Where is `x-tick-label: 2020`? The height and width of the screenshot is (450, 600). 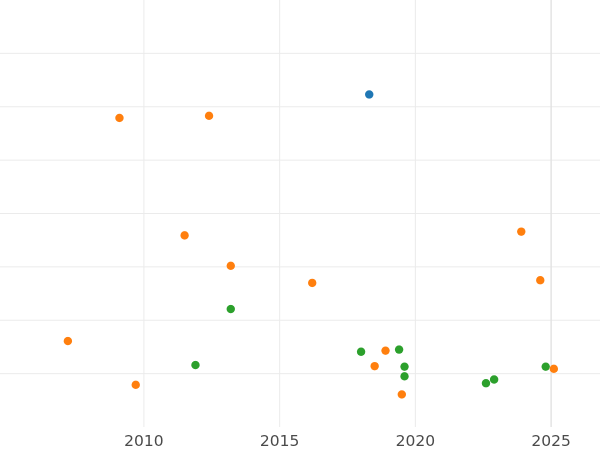
x-tick-label: 2020 is located at coordinates (415, 441).